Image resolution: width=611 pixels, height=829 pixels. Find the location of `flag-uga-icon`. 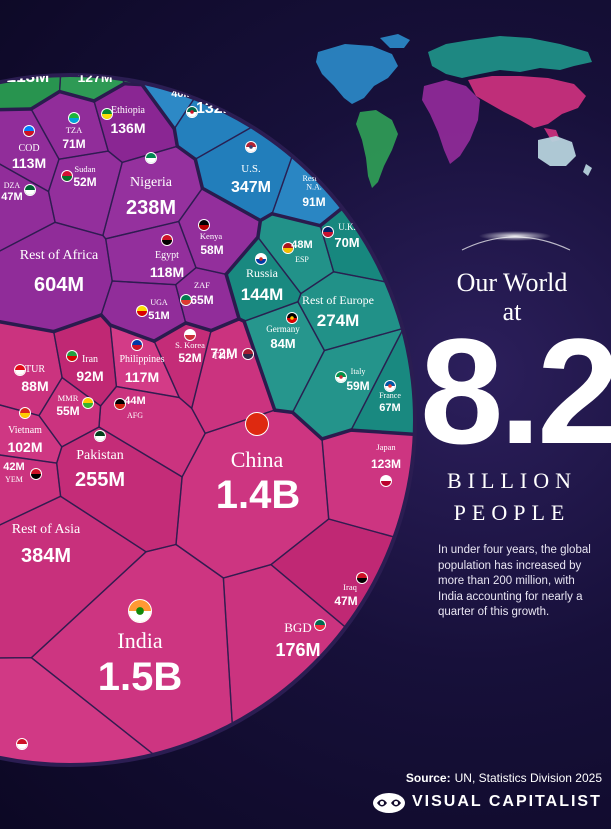

flag-uga-icon is located at coordinates (142, 311).